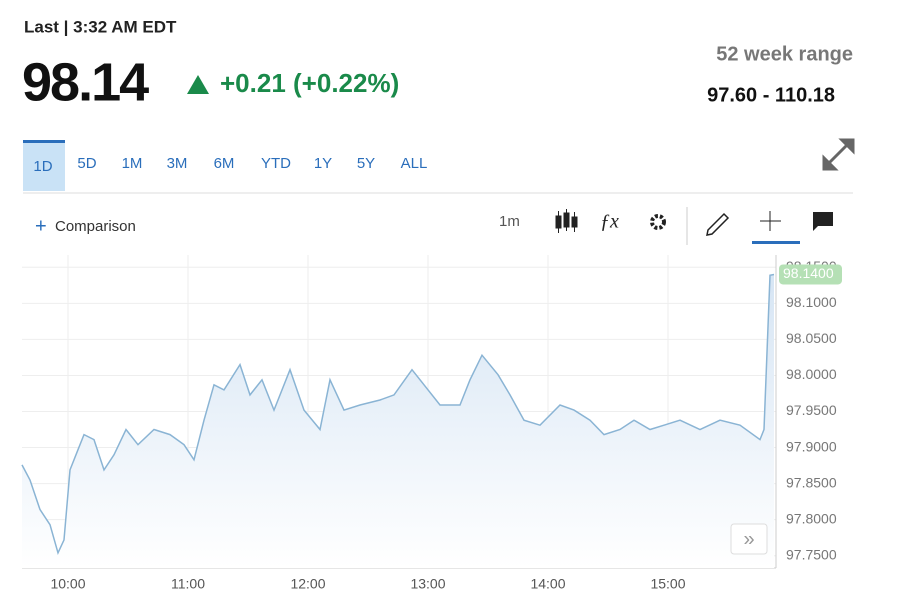  I want to click on price-change: +0.21 (+0.22%), so click(309, 83).